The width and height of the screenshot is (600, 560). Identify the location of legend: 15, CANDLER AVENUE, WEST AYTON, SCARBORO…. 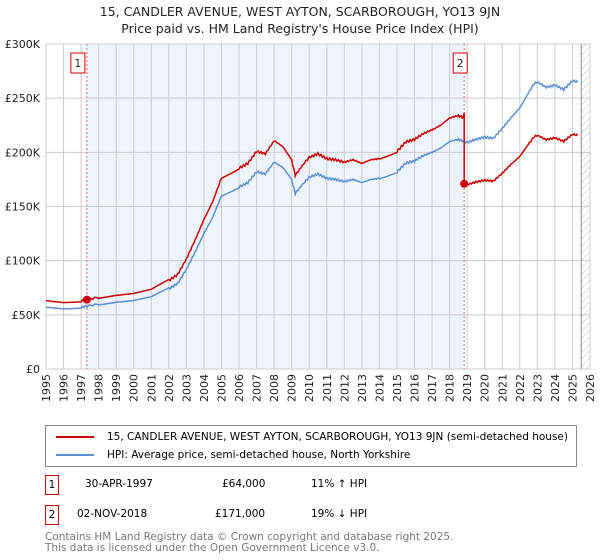
(311, 446).